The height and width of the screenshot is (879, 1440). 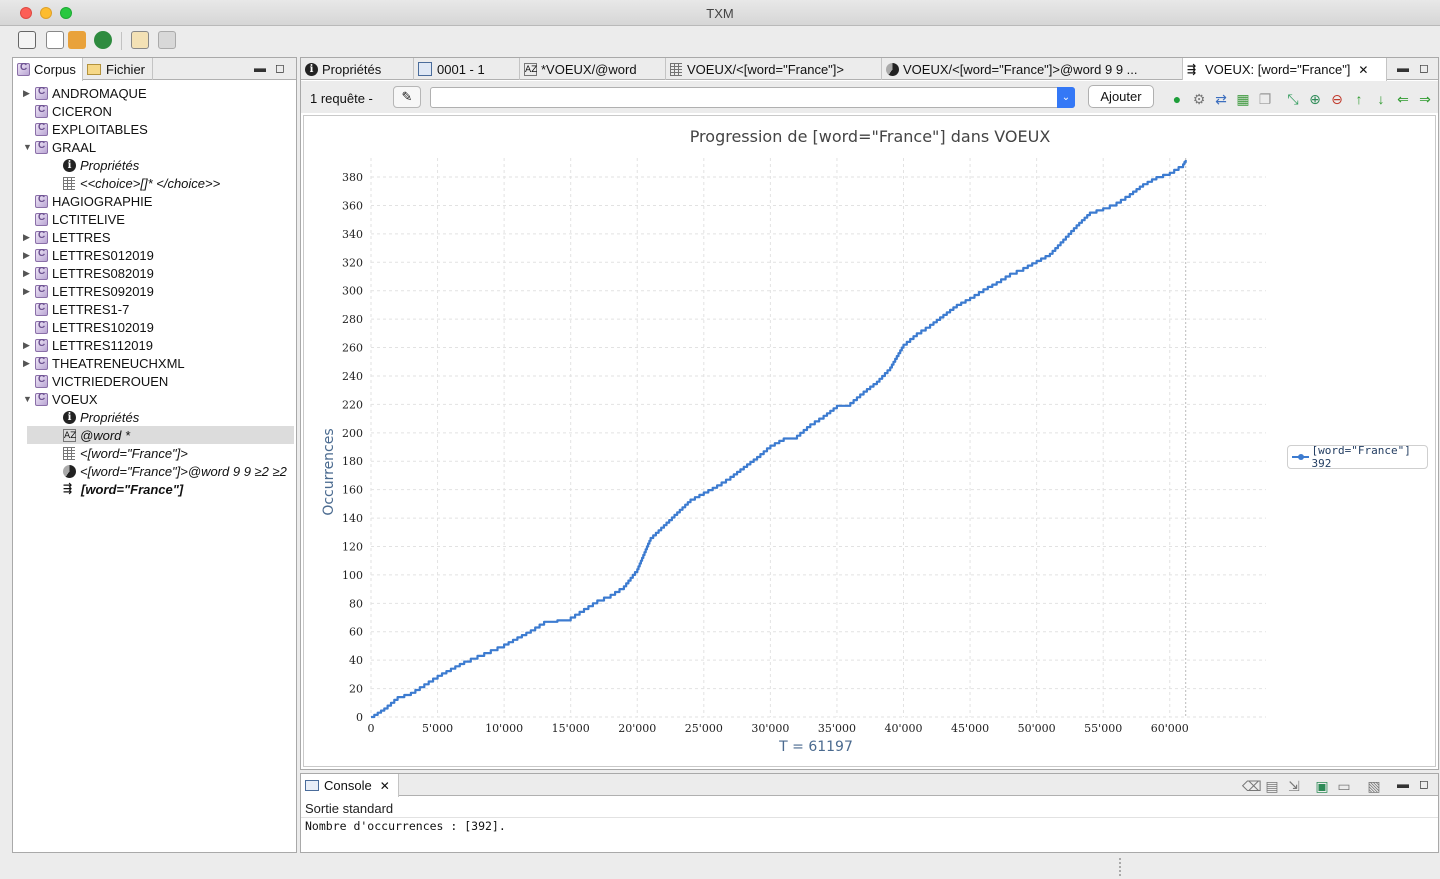 What do you see at coordinates (1120, 867) in the screenshot?
I see `status-bar-handle` at bounding box center [1120, 867].